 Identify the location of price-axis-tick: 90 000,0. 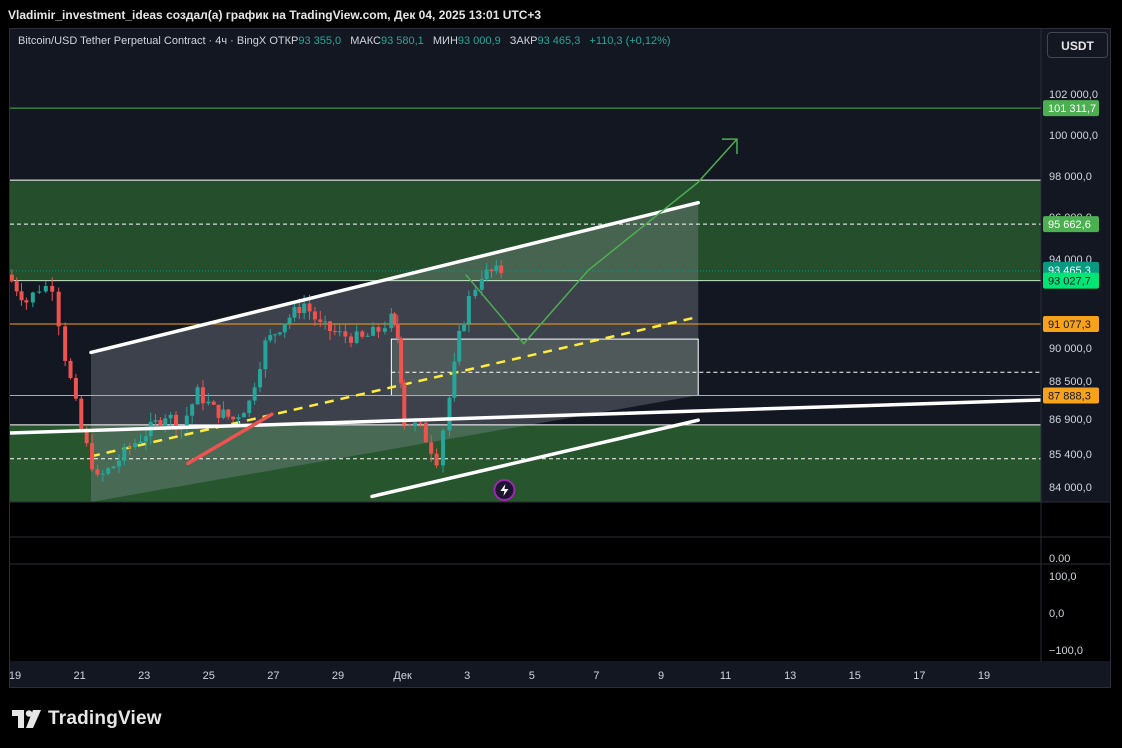
(1070, 349).